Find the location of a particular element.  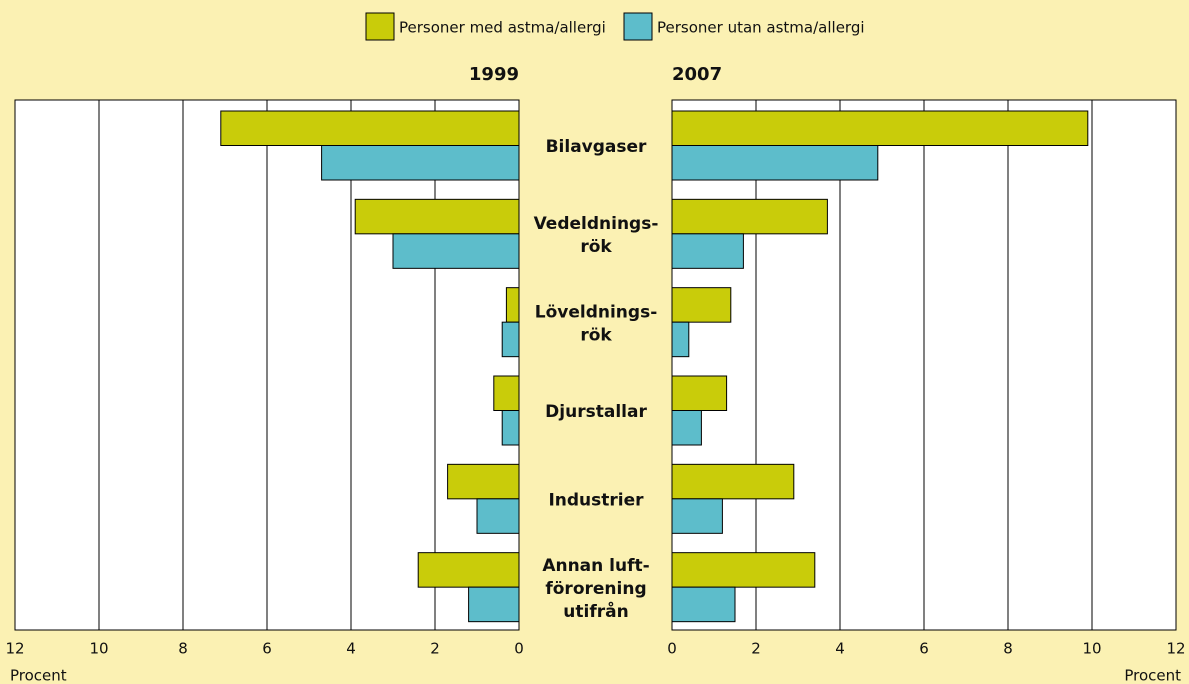

panel-title: 2007 is located at coordinates (697, 74).